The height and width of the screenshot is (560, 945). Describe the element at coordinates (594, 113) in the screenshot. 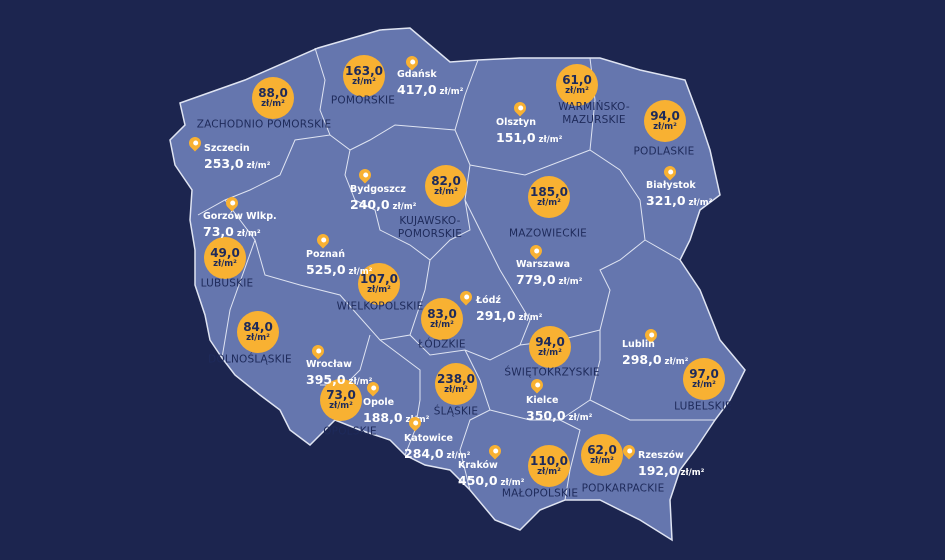

I see `region-name: WARMIŃSKO- MAZURSKIE` at that location.